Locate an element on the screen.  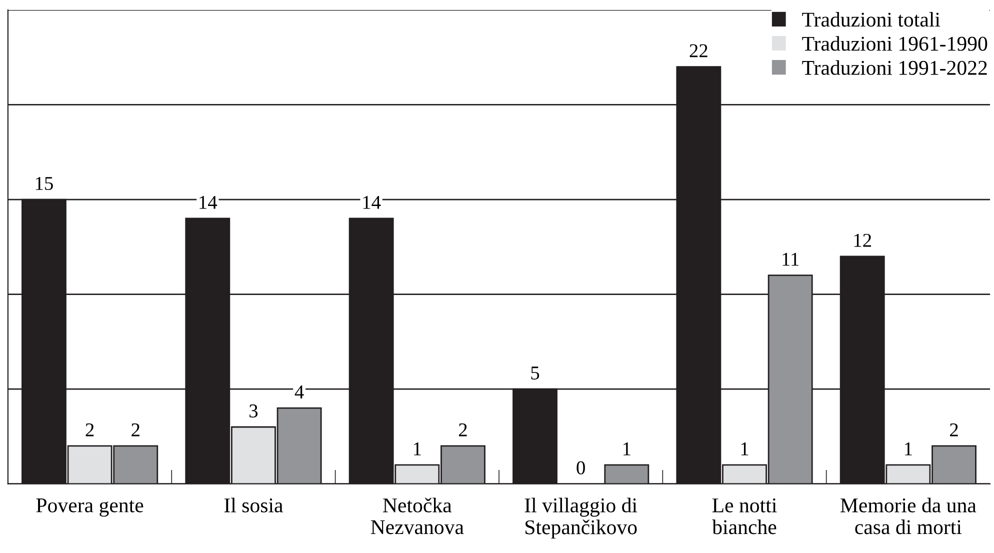
data-label: 3 is located at coordinates (254, 411).